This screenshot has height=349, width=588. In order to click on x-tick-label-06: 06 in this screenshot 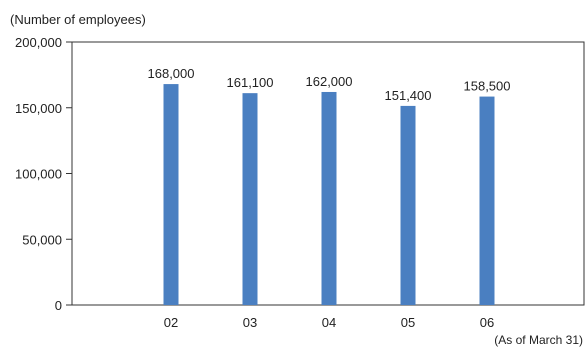, I will do `click(487, 322)`.